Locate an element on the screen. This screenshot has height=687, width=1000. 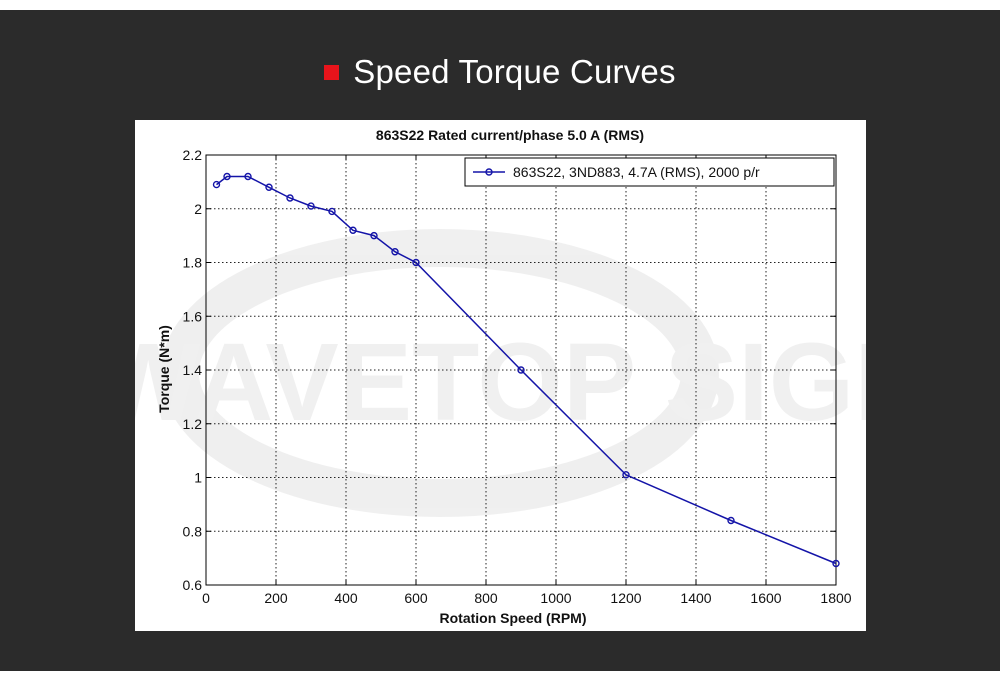
x-tick-label: 1000 is located at coordinates (555, 598).